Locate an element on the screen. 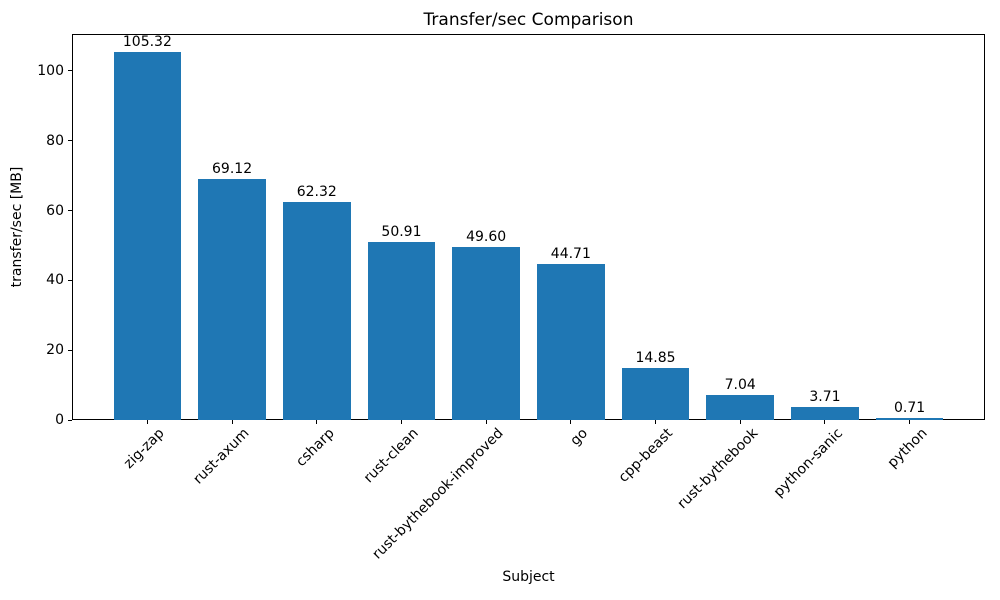 This screenshot has height=600, width=1000. y-tick-label-80: 80 is located at coordinates (55, 140).